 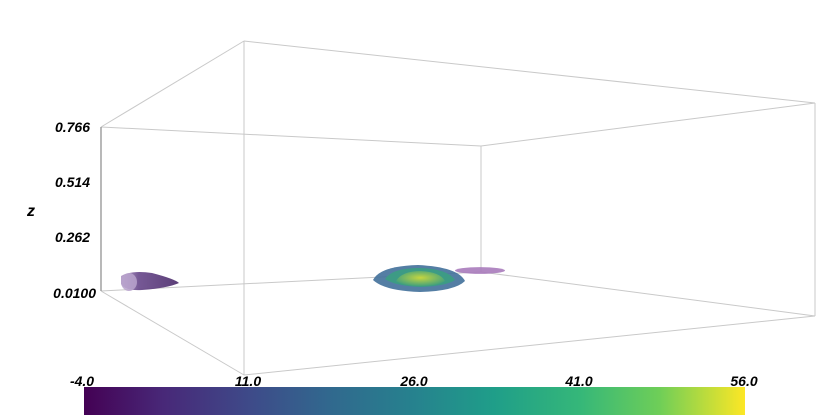 I want to click on z-tick-label: 0.514, so click(x=72, y=182).